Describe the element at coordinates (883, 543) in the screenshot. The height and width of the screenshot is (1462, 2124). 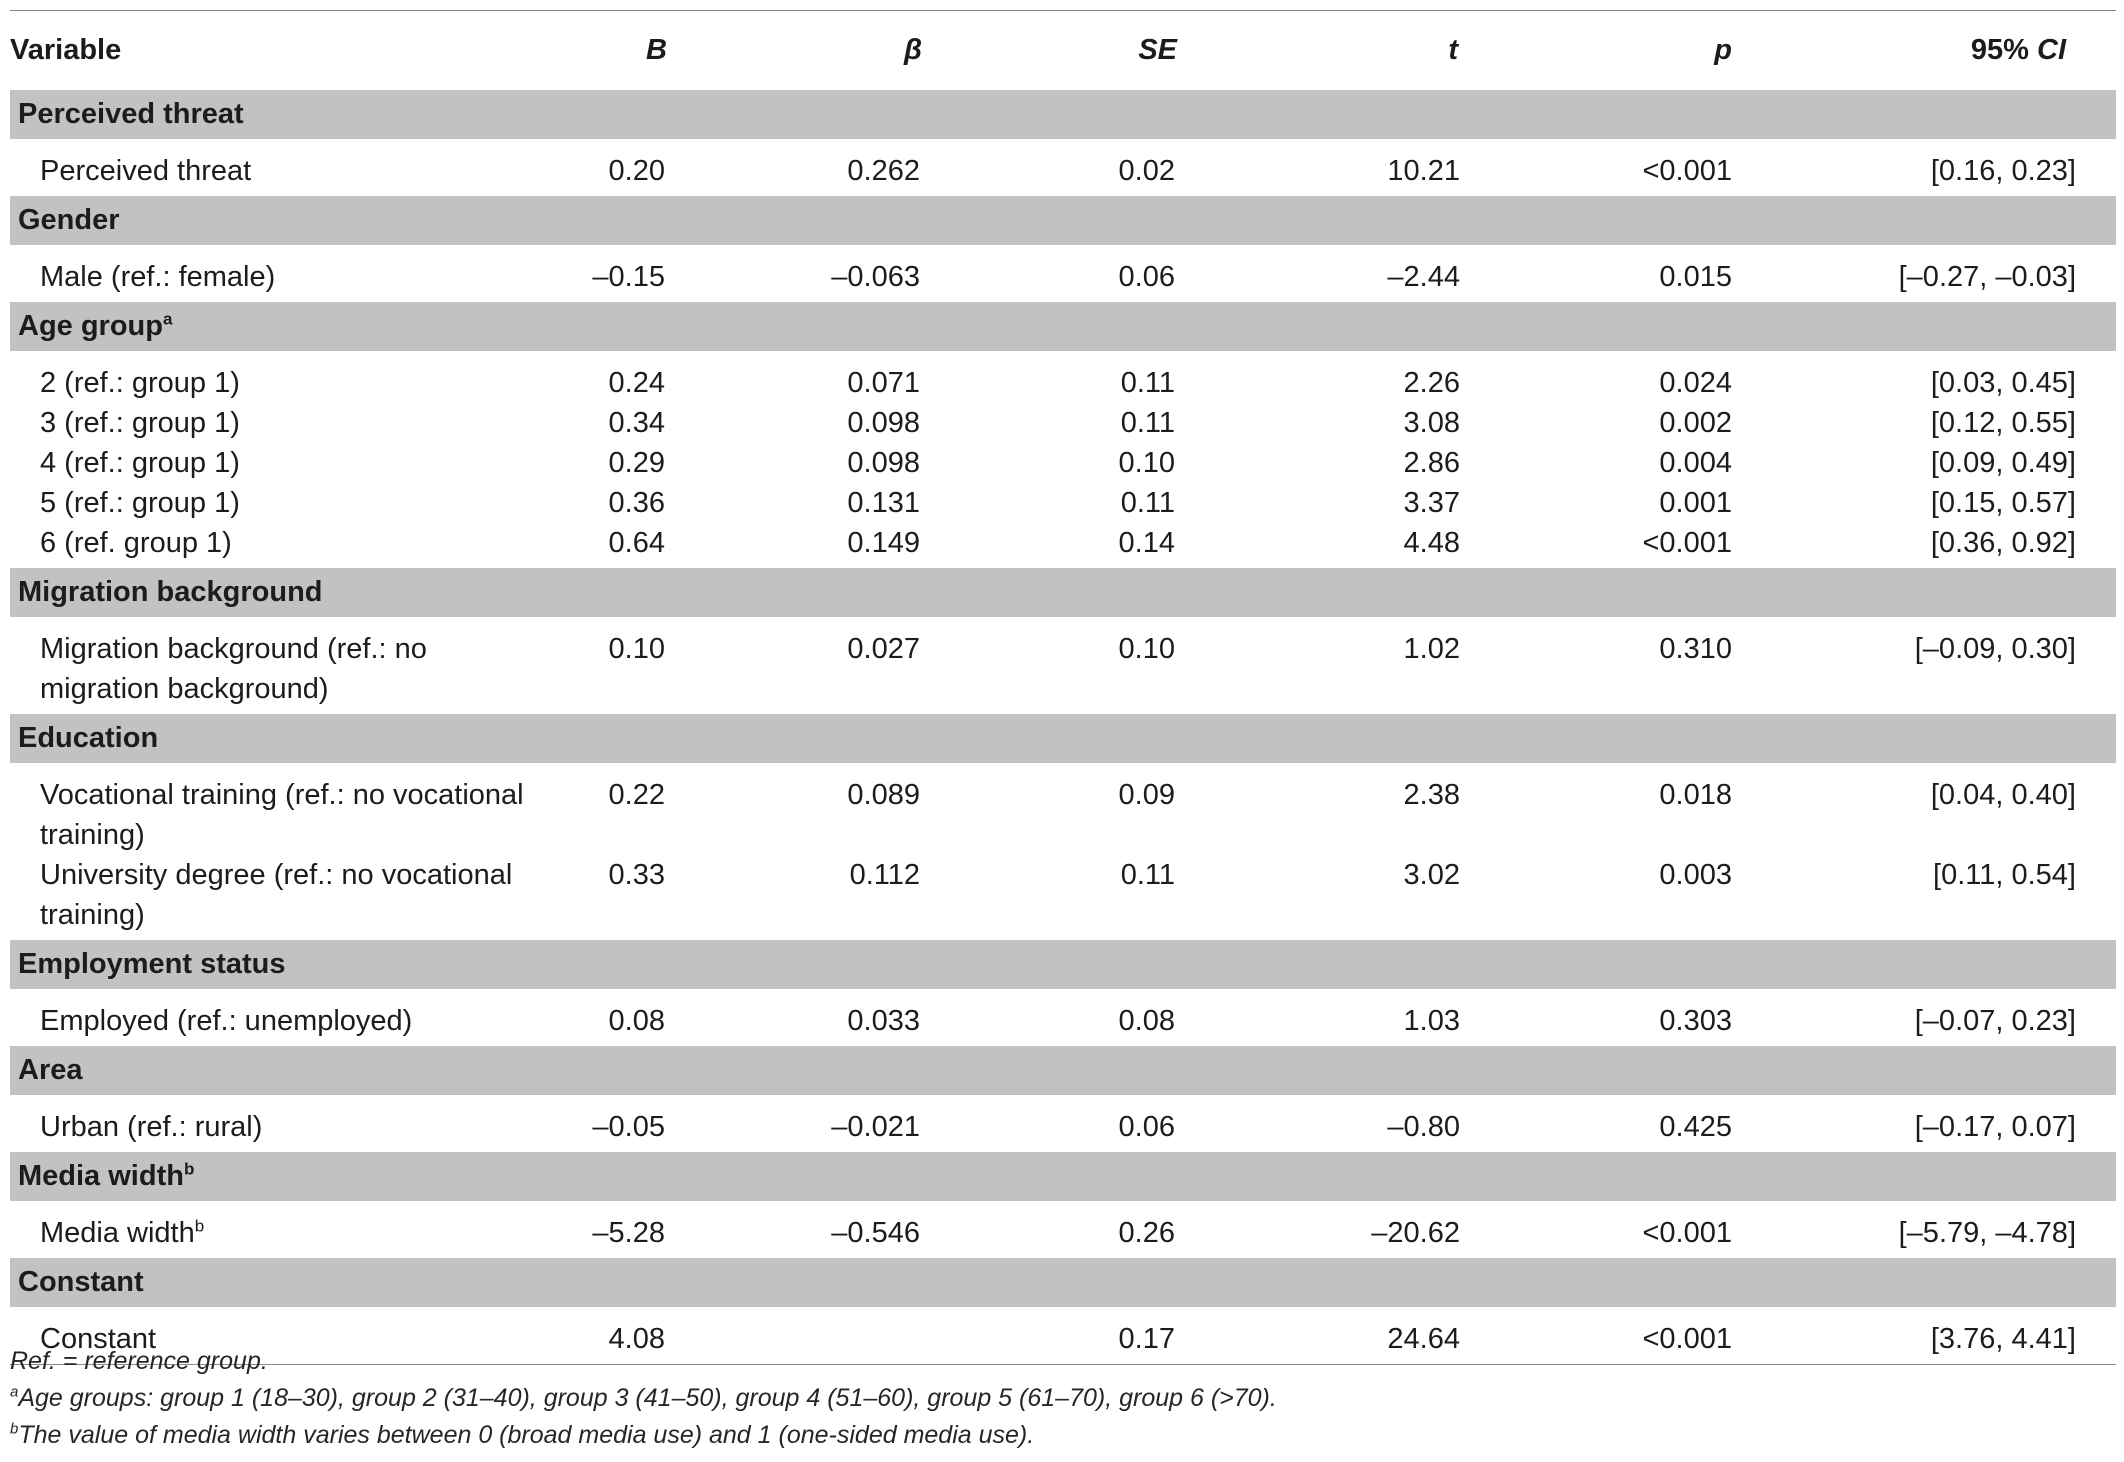
I see `cell-beta: 0.149` at that location.